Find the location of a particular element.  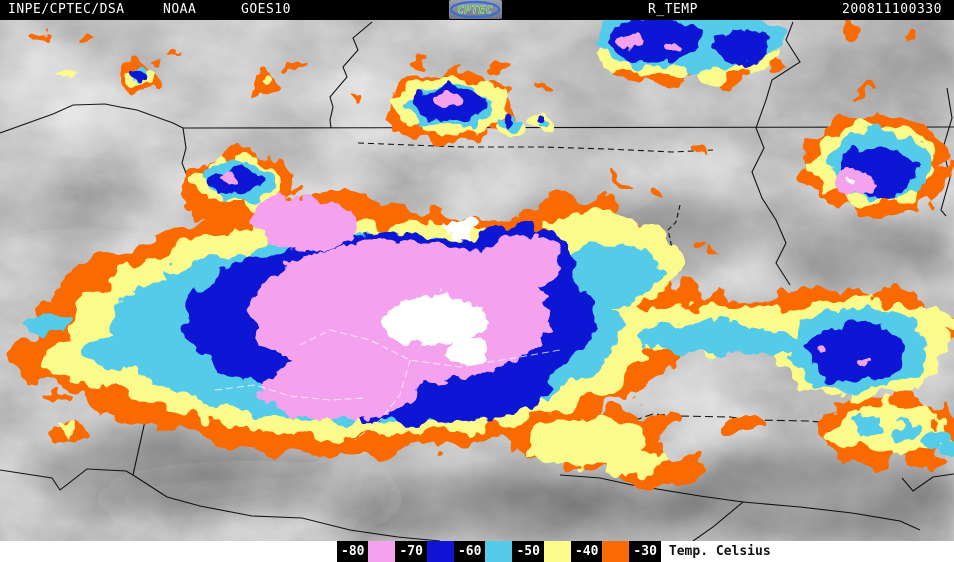

legend-swatch-yellow is located at coordinates (557, 551).